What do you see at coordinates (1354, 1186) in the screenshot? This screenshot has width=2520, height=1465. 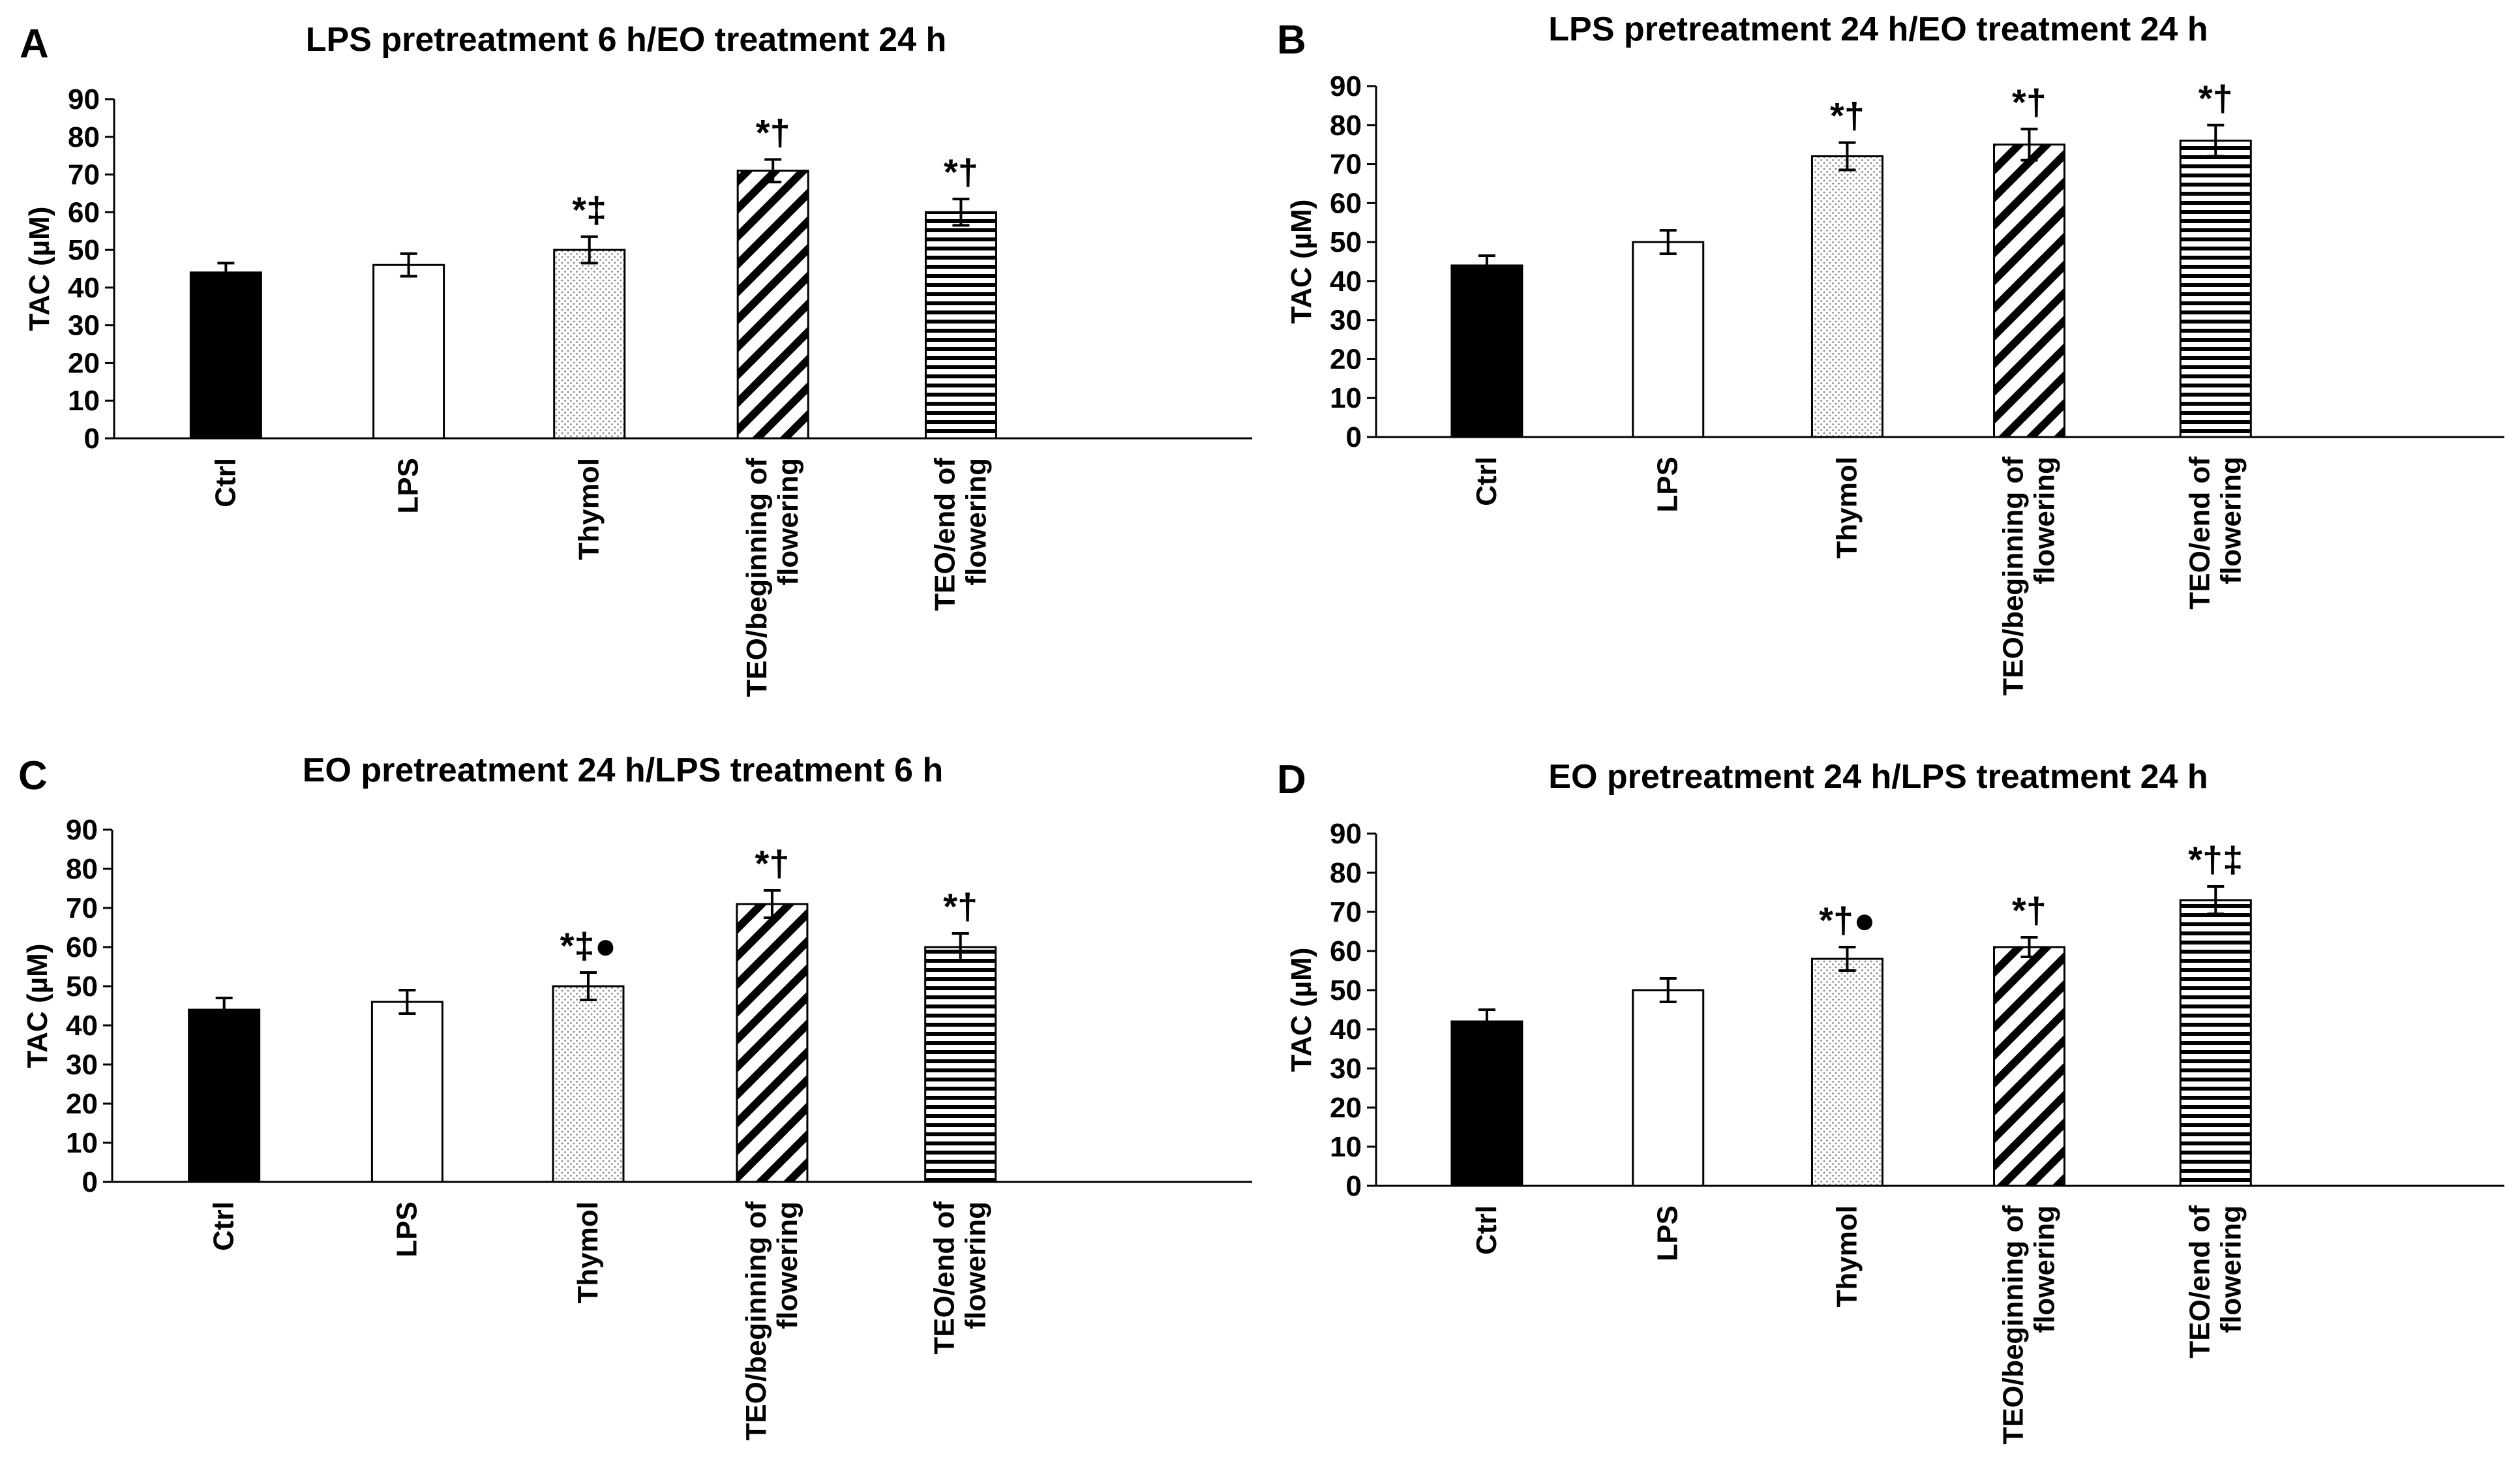 I see `panel-d-y-tick-label: 0` at bounding box center [1354, 1186].